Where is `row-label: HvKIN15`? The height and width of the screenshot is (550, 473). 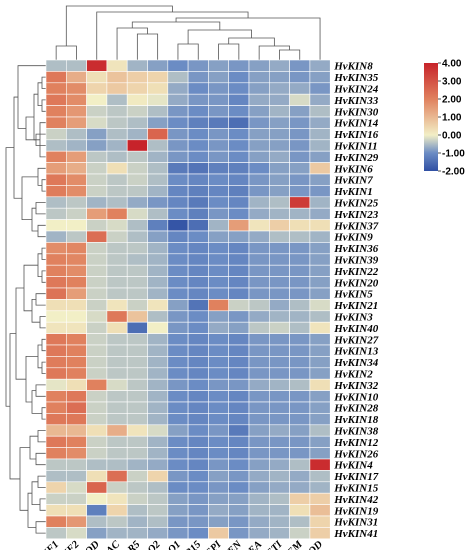 row-label: HvKIN15 is located at coordinates (356, 489).